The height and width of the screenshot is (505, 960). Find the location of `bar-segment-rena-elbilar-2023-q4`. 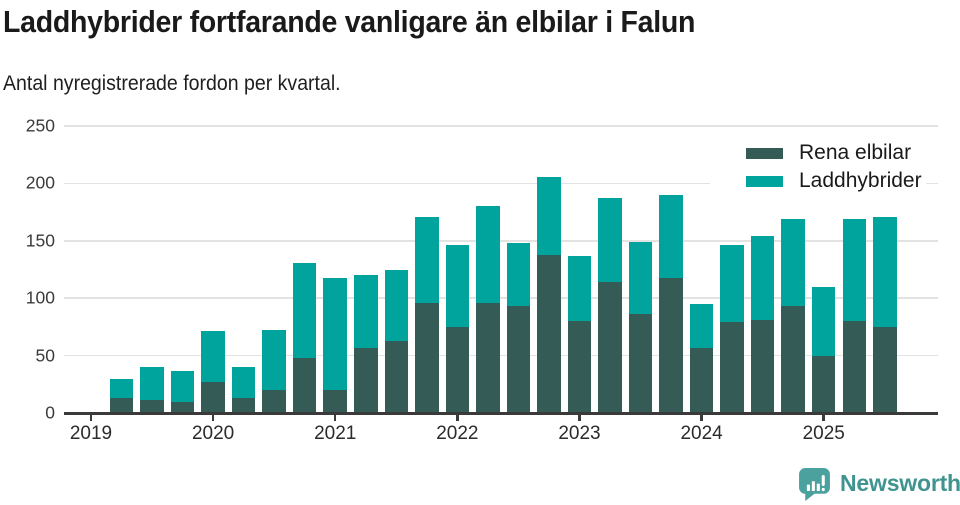

bar-segment-rena-elbilar-2023-q4 is located at coordinates (671, 345).